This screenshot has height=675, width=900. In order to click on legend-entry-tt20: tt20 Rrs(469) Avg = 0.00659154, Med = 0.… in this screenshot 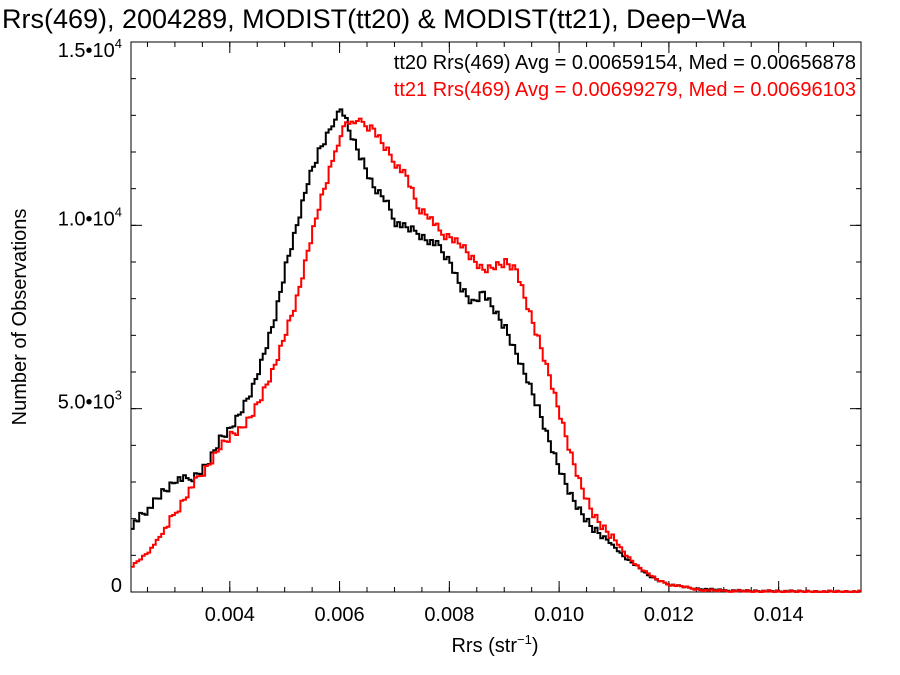, I will do `click(625, 63)`.